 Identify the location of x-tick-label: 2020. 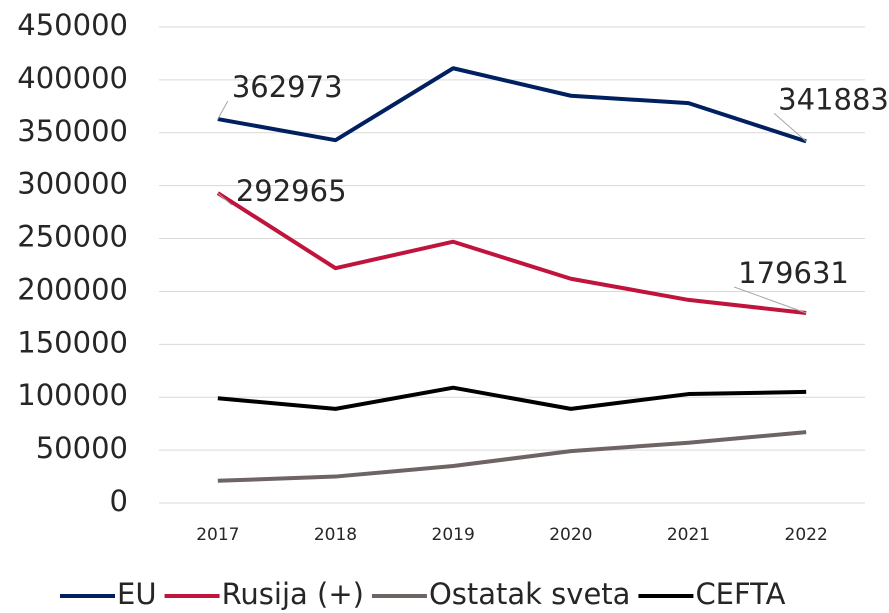
(570, 535).